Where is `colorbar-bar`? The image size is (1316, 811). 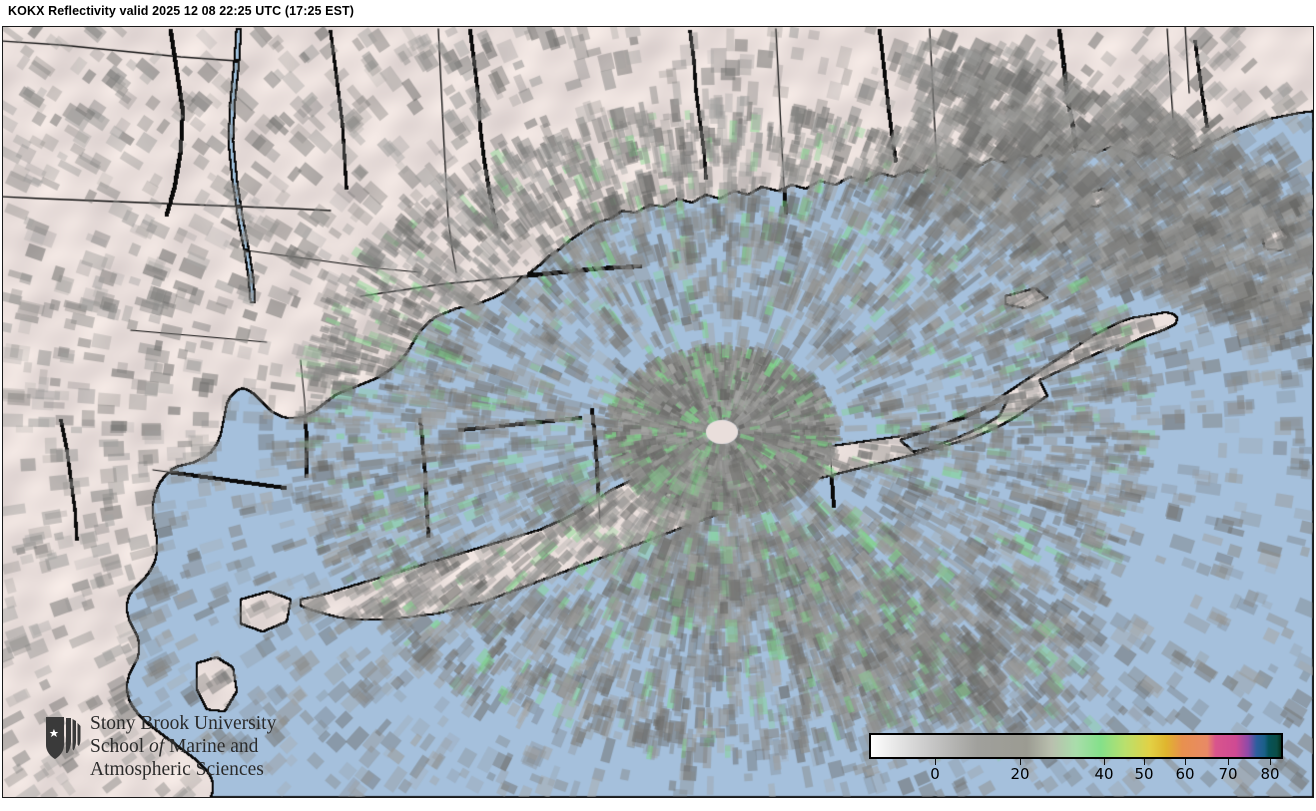 colorbar-bar is located at coordinates (1076, 746).